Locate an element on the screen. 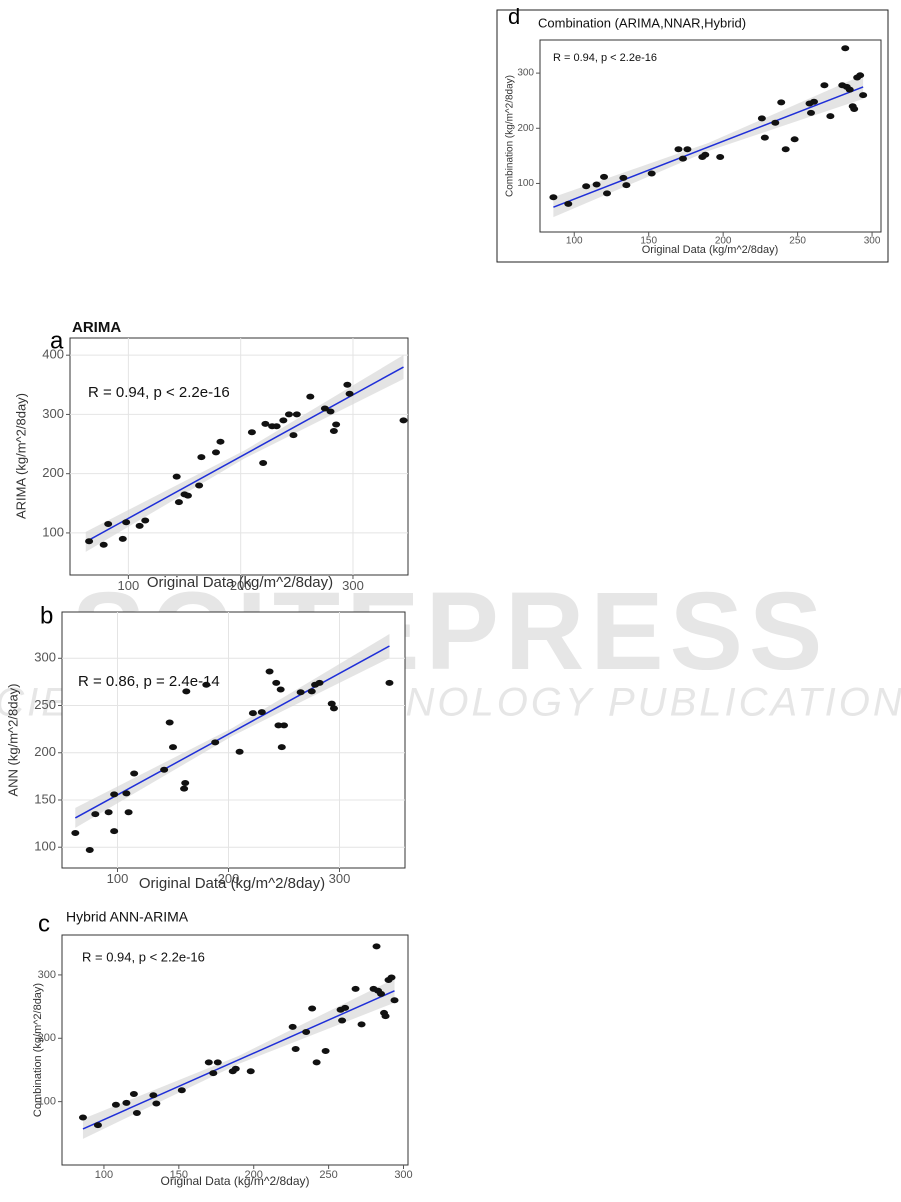 This screenshot has width=901, height=1202. figure-frame is located at coordinates (692, 136).